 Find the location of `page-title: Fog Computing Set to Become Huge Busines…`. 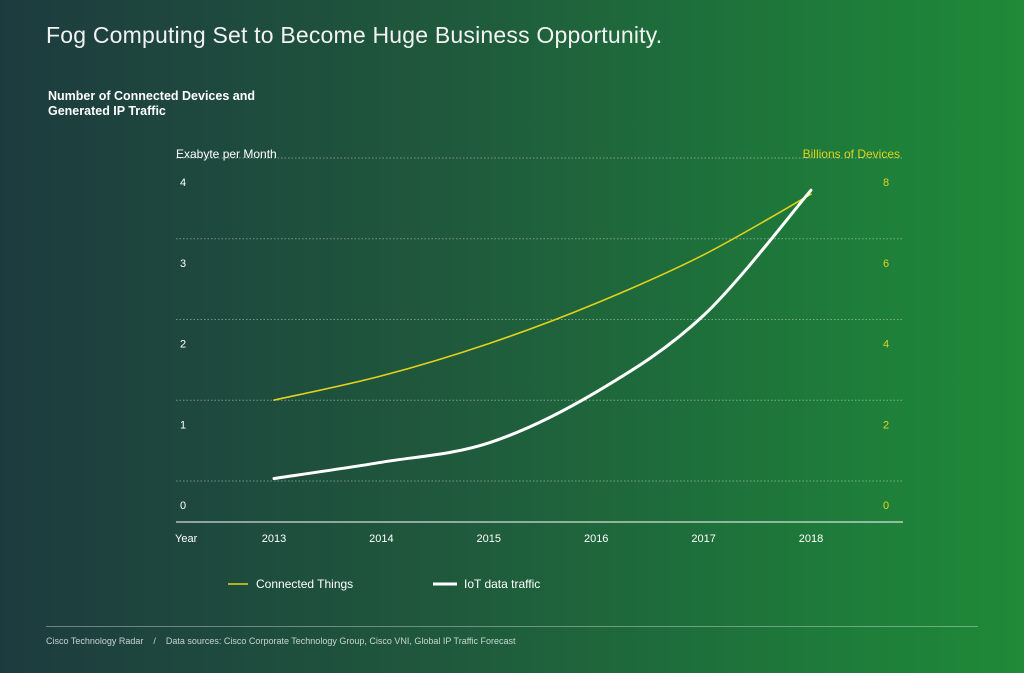

page-title: Fog Computing Set to Become Huge Busines… is located at coordinates (354, 35).